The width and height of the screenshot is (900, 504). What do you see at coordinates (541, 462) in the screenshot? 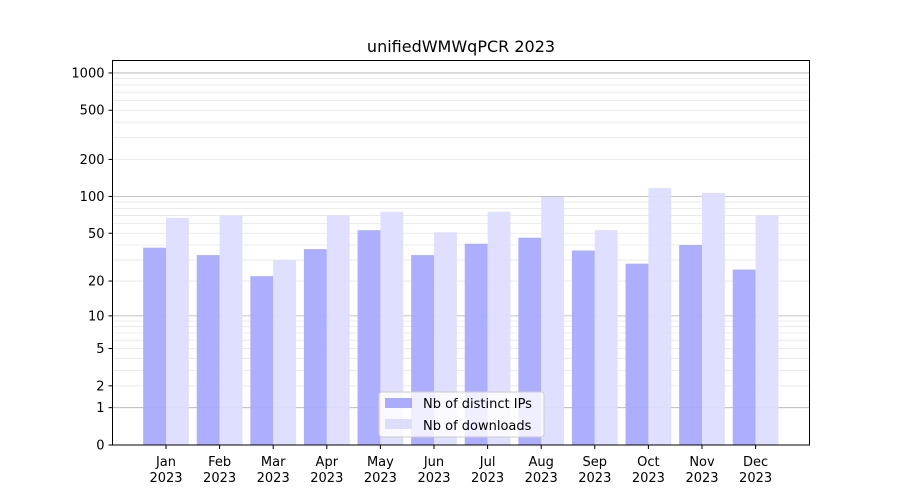
I see `x-tick-label: Aug` at bounding box center [541, 462].